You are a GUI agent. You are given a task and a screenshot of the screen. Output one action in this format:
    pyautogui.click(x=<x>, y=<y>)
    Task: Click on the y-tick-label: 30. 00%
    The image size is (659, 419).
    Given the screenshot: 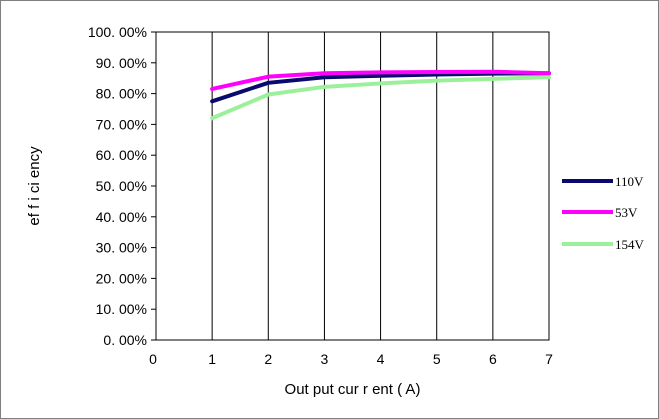 What is the action you would take?
    pyautogui.click(x=121, y=248)
    